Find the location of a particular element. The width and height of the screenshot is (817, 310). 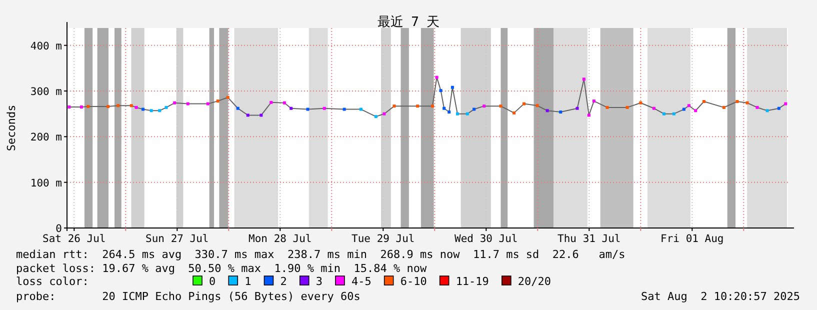

y-axis-title: Seconds is located at coordinates (11, 128).